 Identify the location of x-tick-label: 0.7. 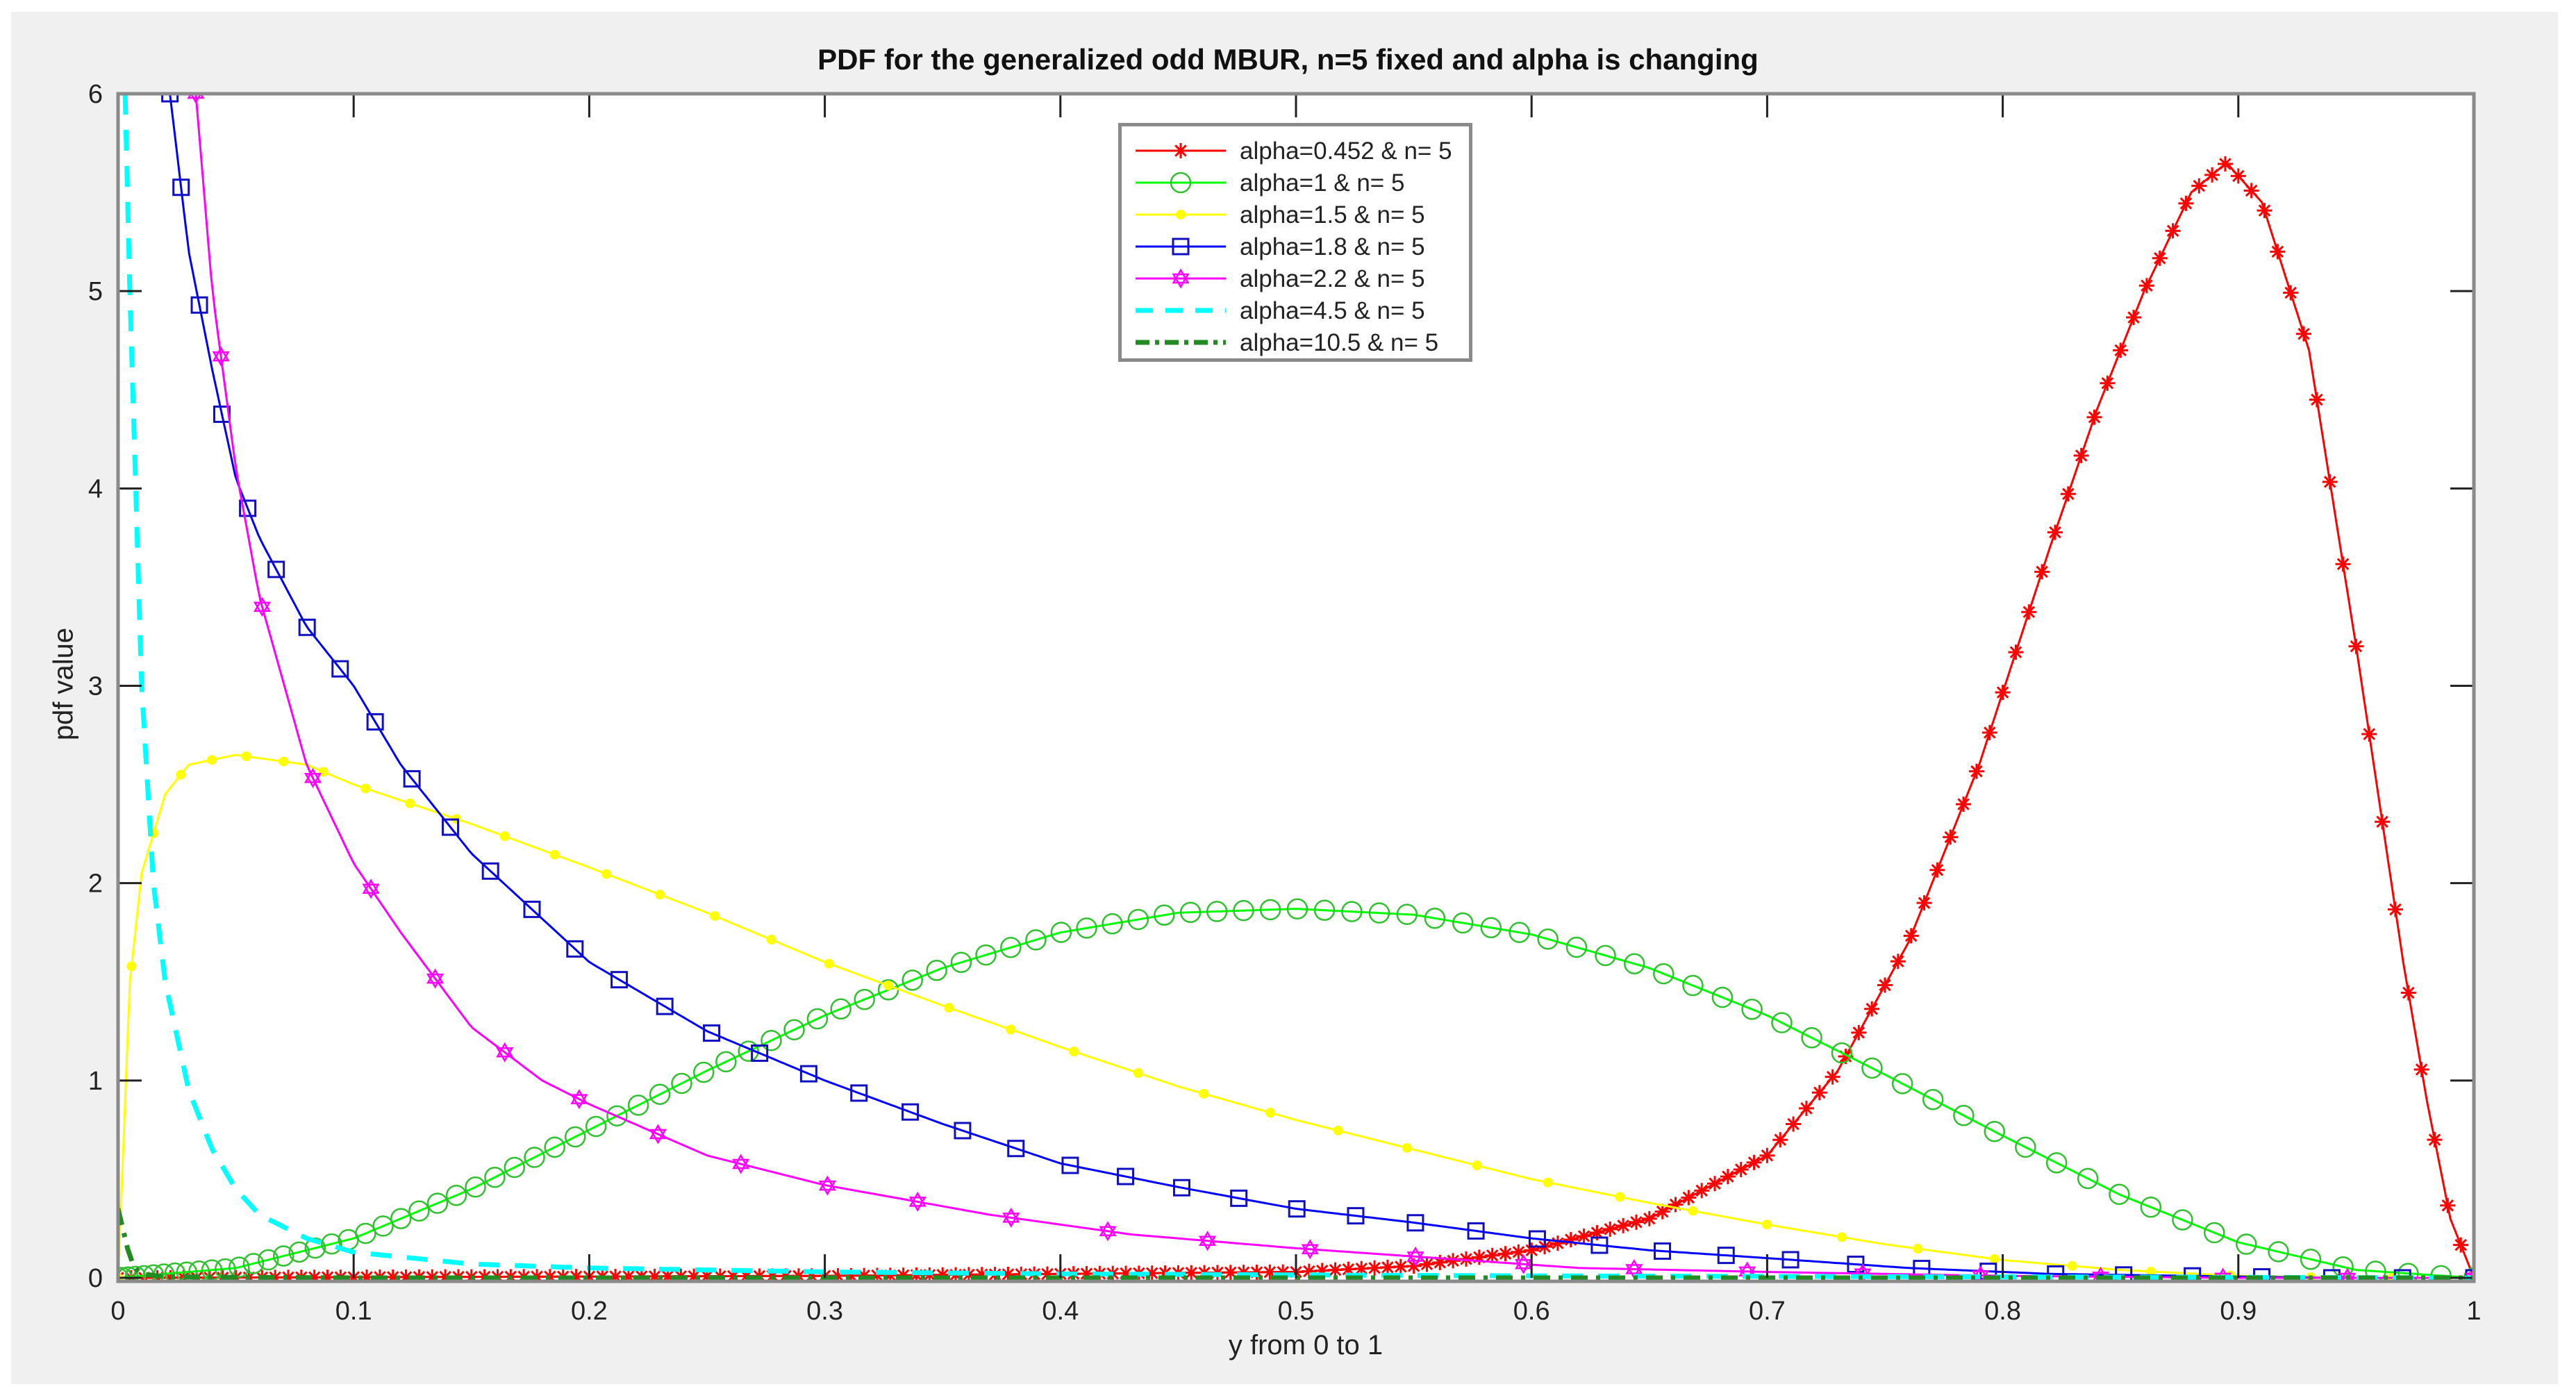
(1767, 1311).